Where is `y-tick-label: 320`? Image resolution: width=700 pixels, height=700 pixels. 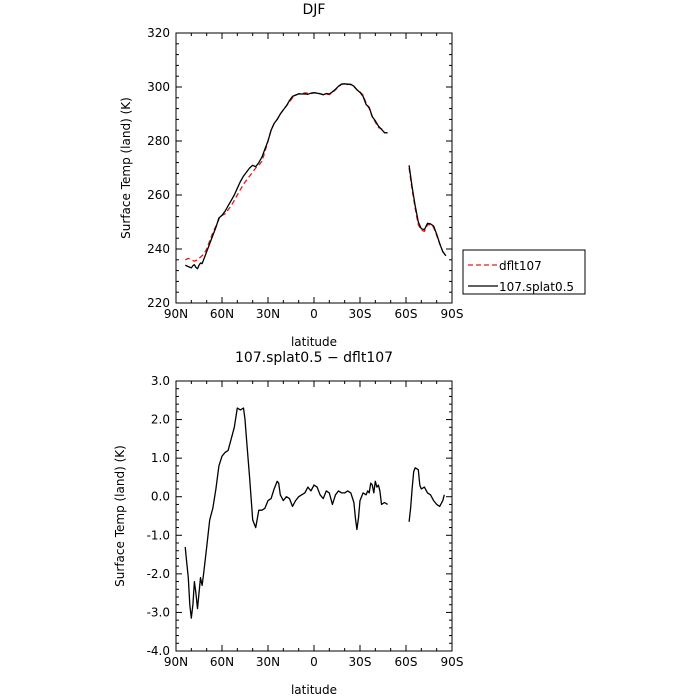 y-tick-label: 320 is located at coordinates (158, 33).